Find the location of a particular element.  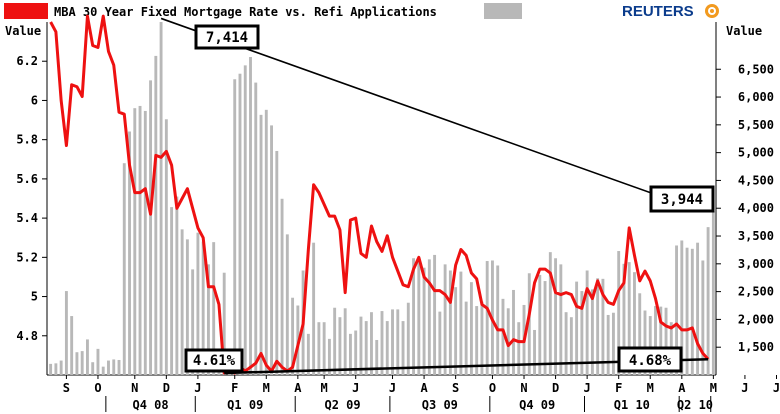

right-tick-label: 4,500 is located at coordinates (756, 180).